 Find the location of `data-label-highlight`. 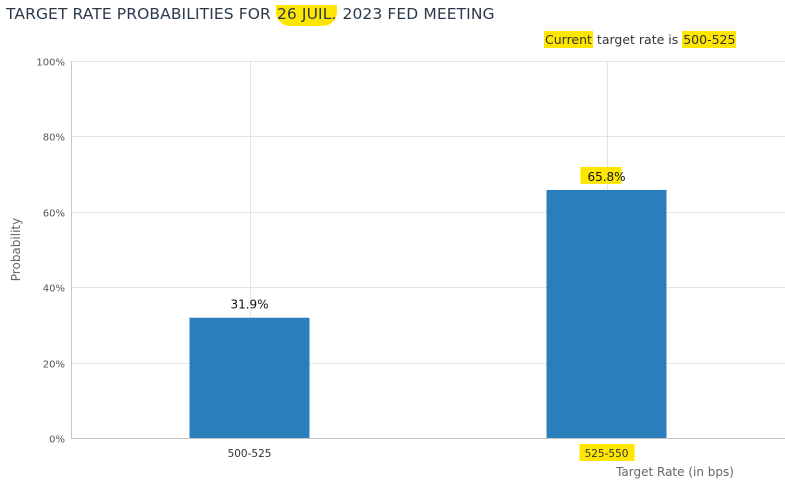

data-label-highlight is located at coordinates (601, 175).